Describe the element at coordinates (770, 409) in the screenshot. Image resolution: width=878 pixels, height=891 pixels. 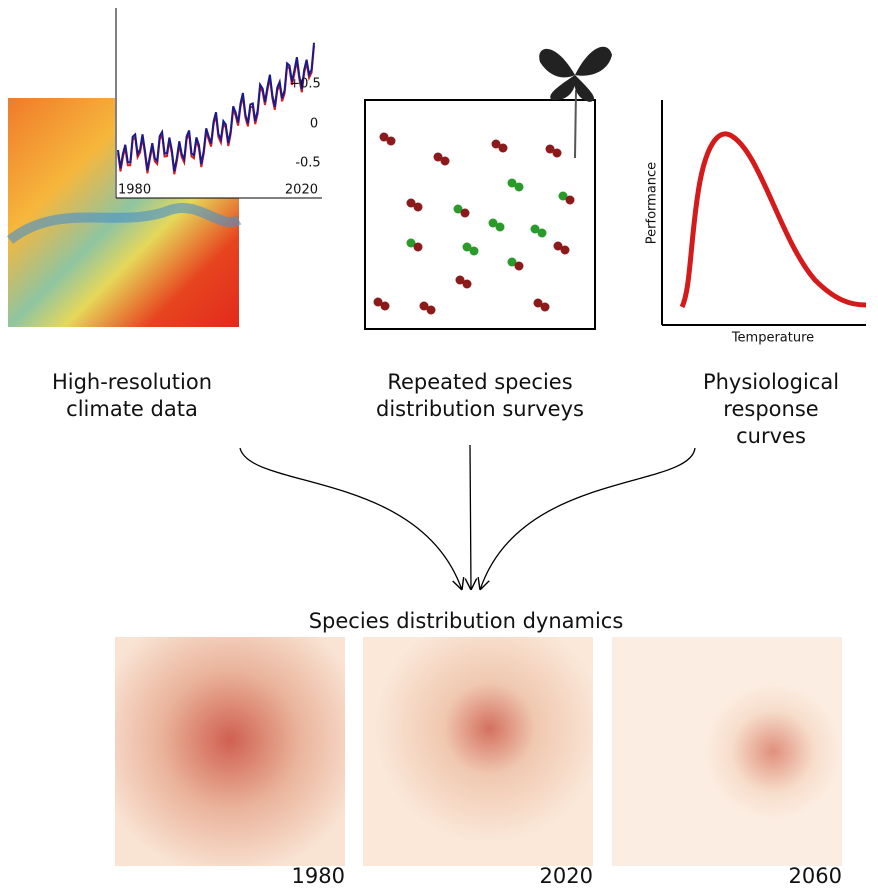
I see `panel-label: response` at that location.